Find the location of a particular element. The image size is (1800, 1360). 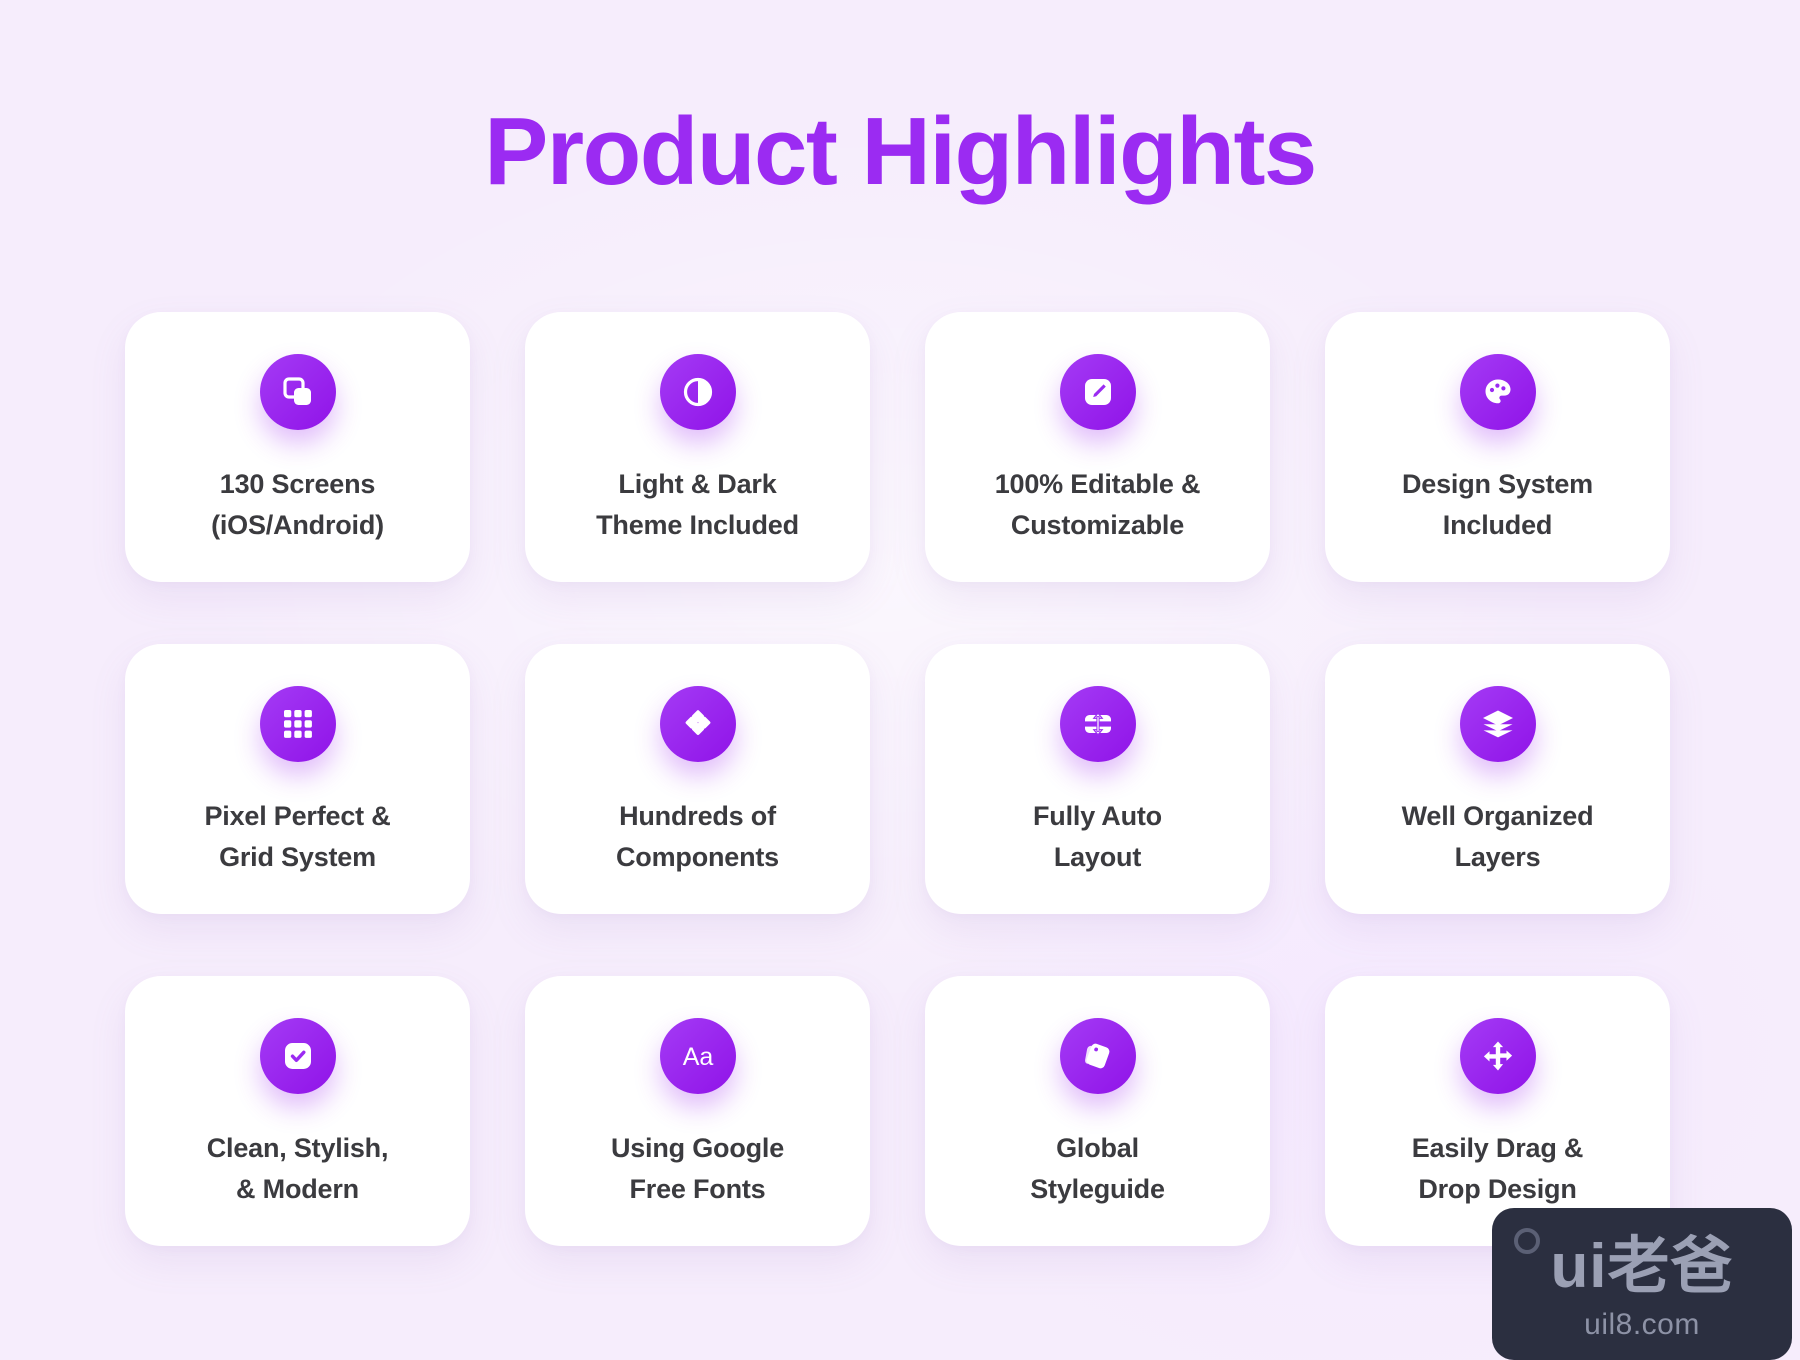

feature-card: Fully Auto Layout is located at coordinates (1097, 779).